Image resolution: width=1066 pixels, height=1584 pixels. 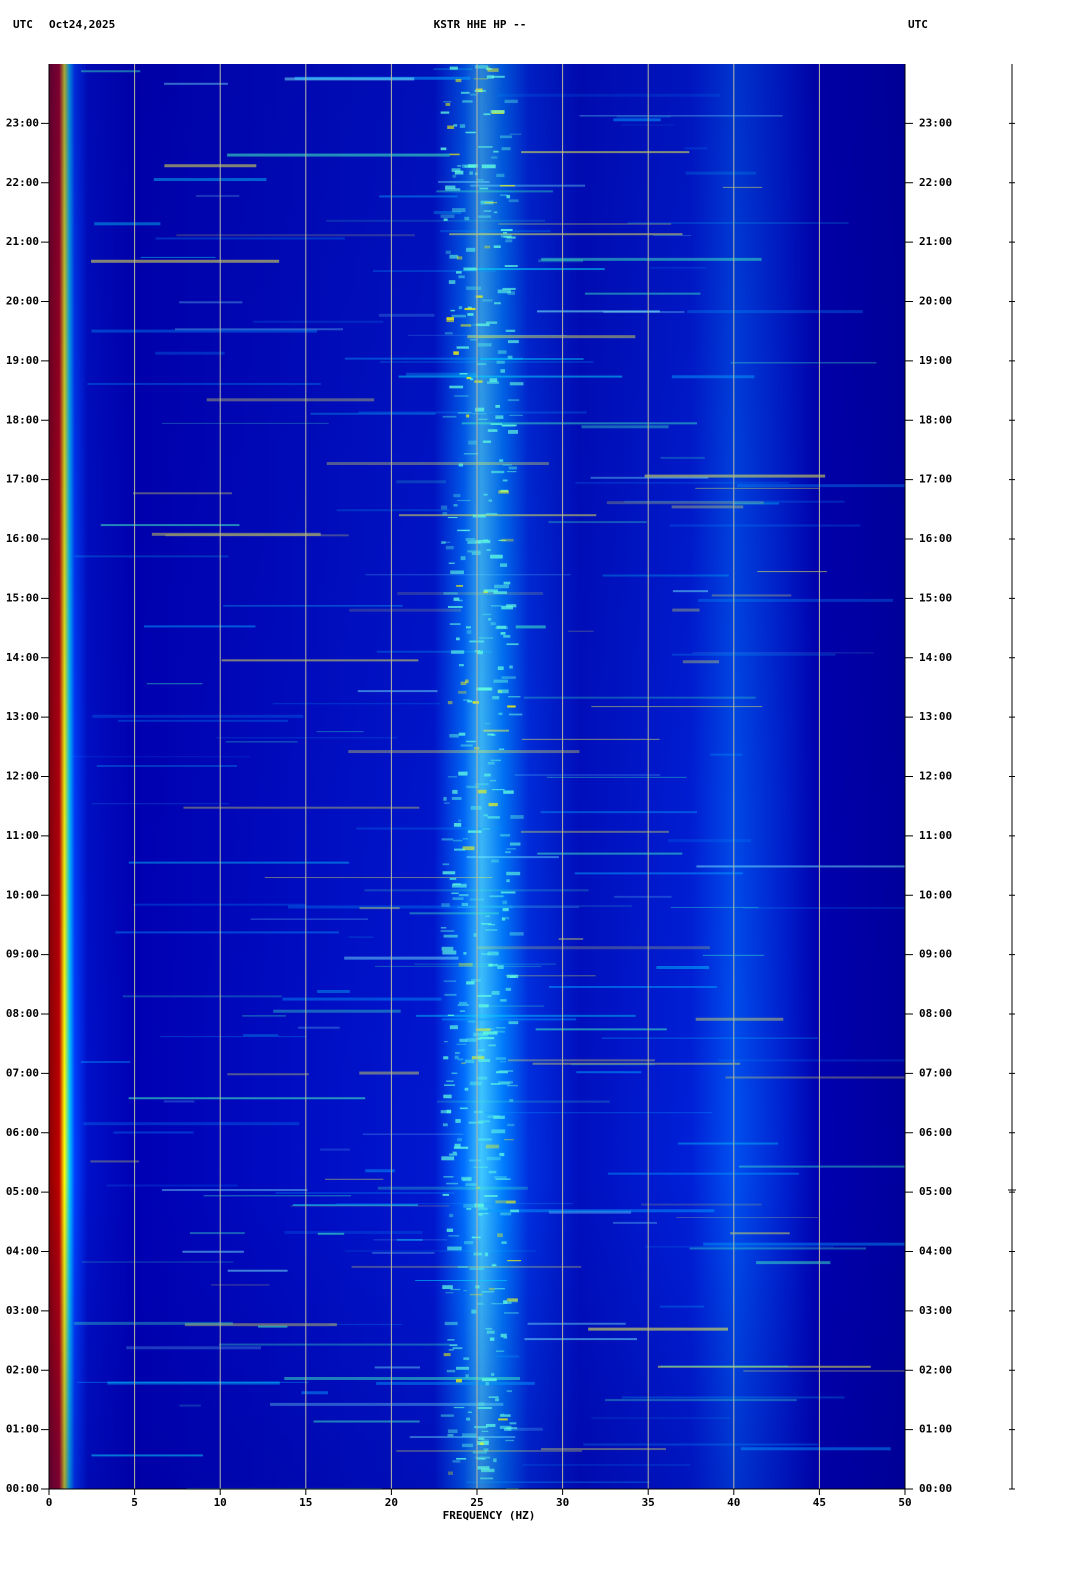 What do you see at coordinates (22, 1132) in the screenshot?
I see `y-tick-label-left: 06:00` at bounding box center [22, 1132].